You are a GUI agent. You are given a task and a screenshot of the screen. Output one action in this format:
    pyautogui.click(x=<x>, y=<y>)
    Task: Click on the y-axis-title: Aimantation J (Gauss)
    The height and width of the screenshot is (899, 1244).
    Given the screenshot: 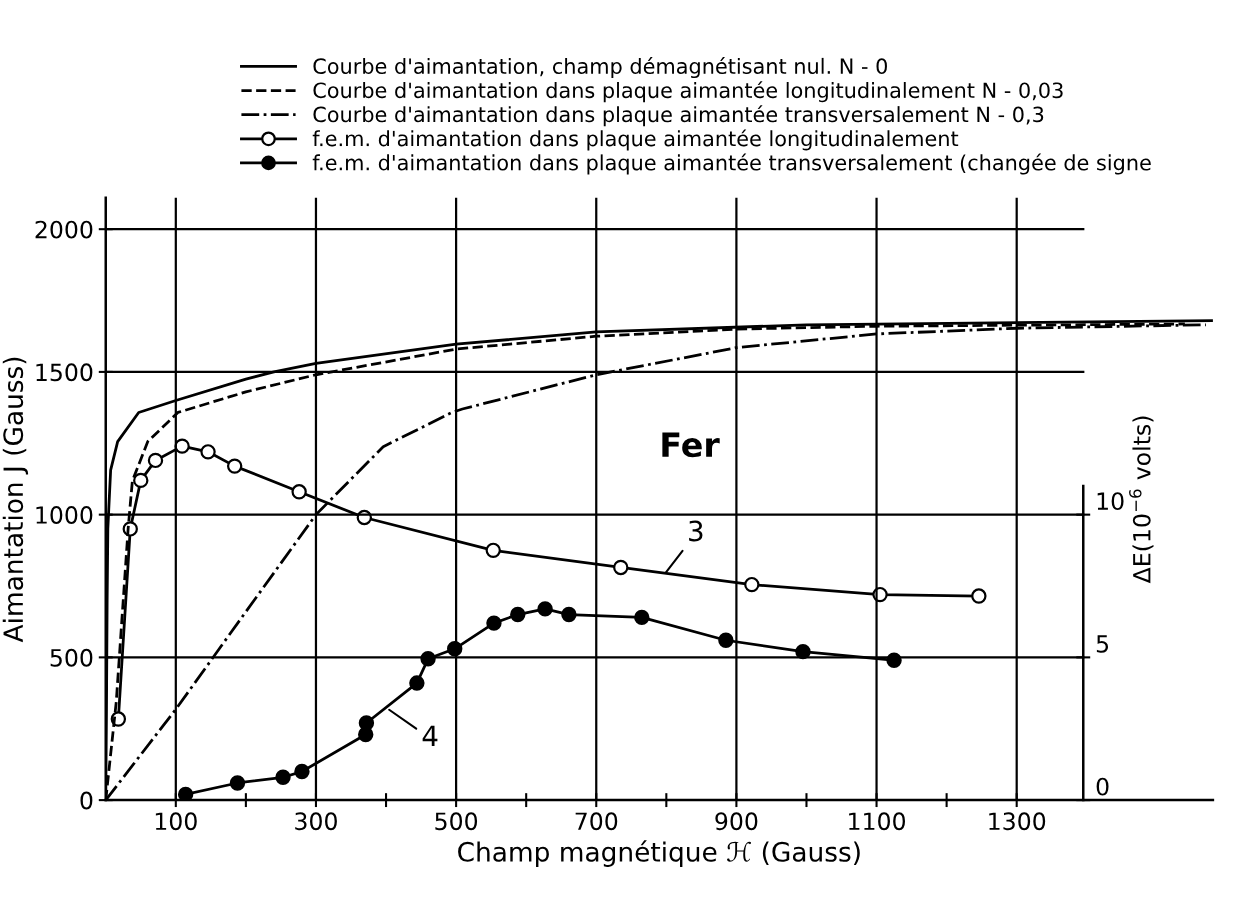 What is the action you would take?
    pyautogui.click(x=15, y=500)
    